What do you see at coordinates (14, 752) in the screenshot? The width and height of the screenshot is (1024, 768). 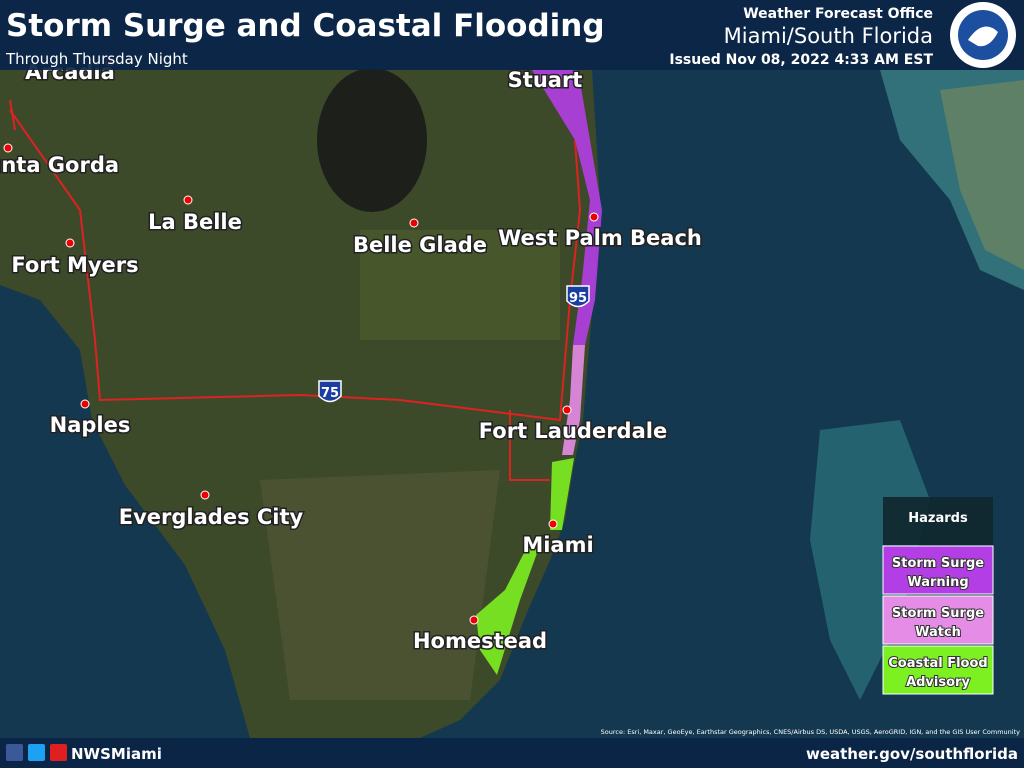 I see `facebook-icon` at bounding box center [14, 752].